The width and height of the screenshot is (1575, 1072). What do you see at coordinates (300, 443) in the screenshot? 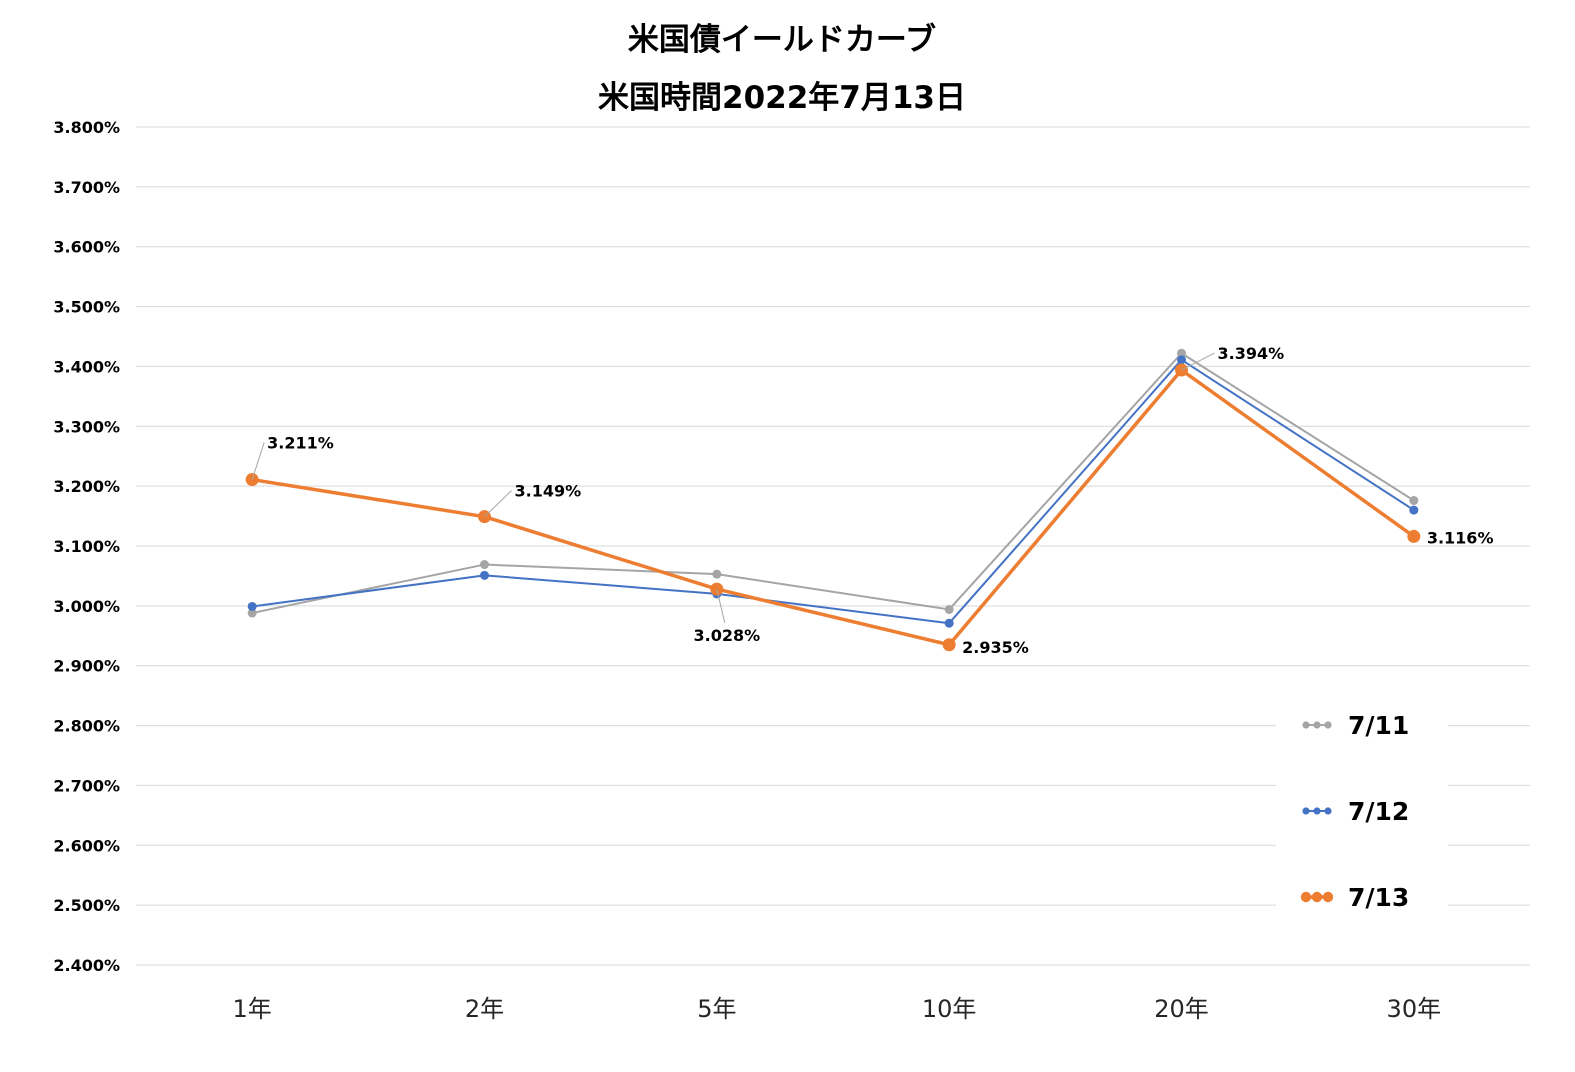
I see `data-label: 3.211%` at bounding box center [300, 443].